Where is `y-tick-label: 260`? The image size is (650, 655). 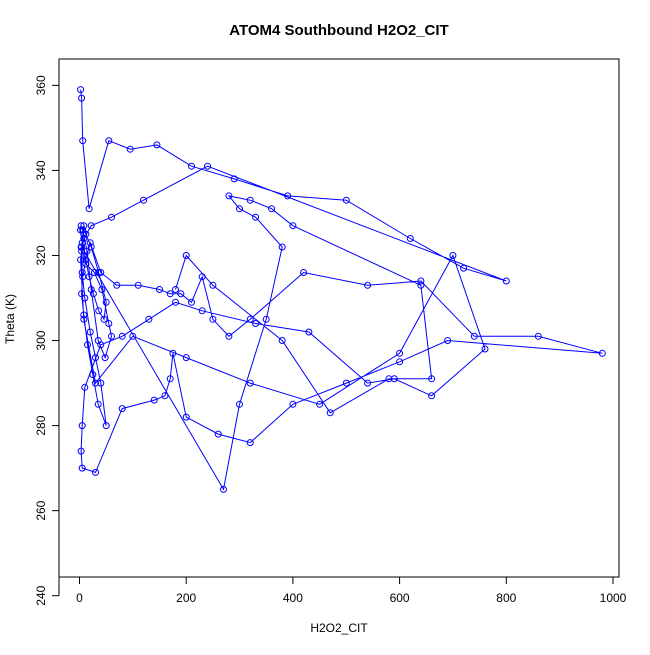 y-tick-label: 260 is located at coordinates (41, 510).